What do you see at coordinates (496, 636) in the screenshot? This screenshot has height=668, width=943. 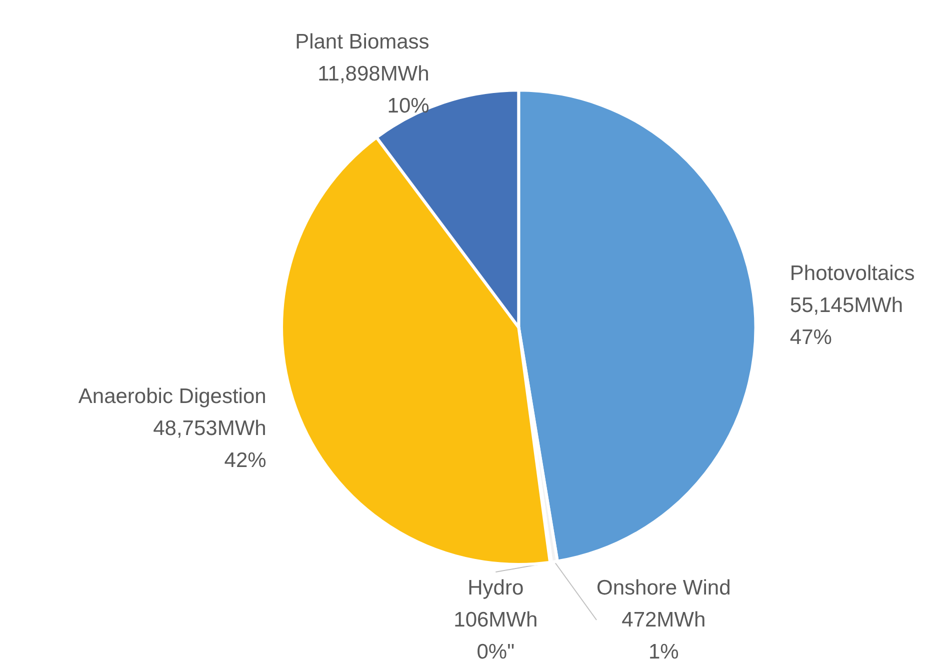 I see `data-label: 106MWh 0%"` at bounding box center [496, 636].